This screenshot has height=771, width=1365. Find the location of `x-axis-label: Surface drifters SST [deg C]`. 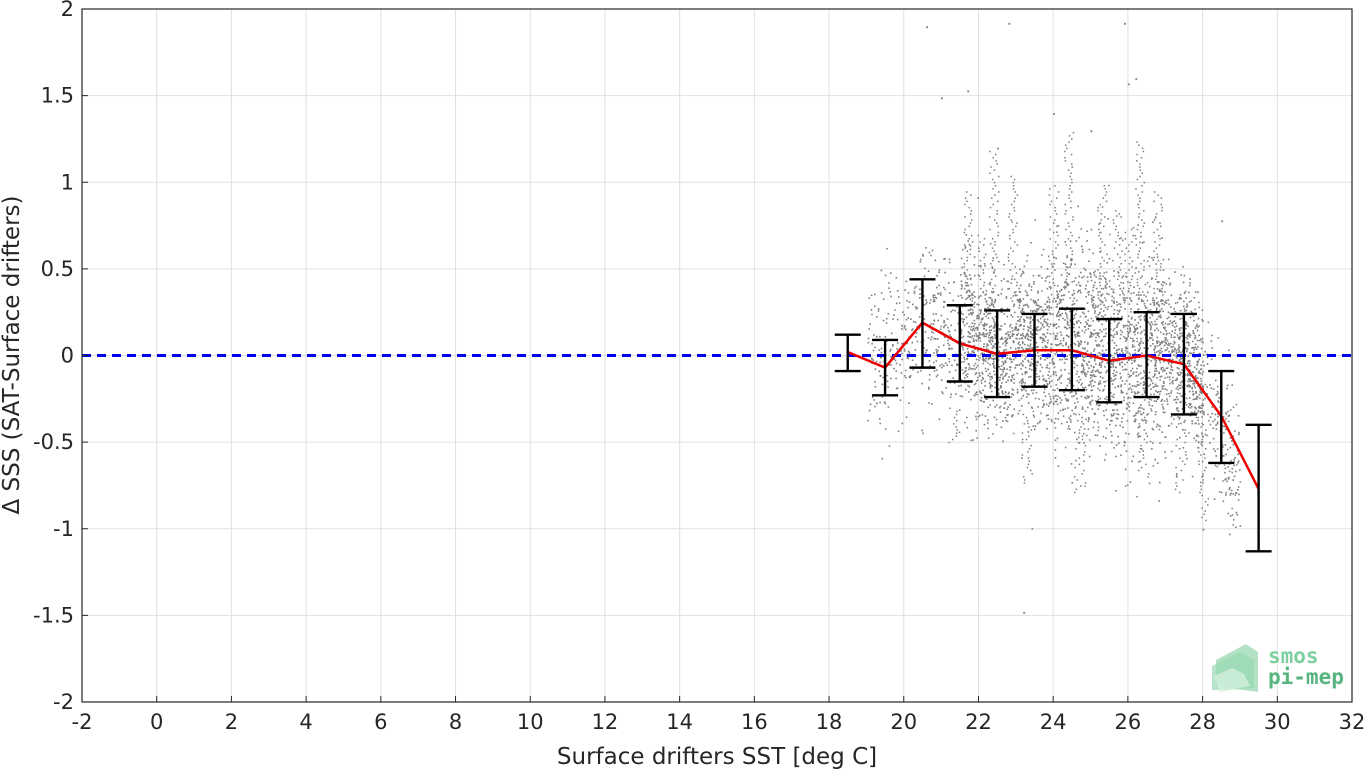

x-axis-label: Surface drifters SST [deg C] is located at coordinates (717, 757).